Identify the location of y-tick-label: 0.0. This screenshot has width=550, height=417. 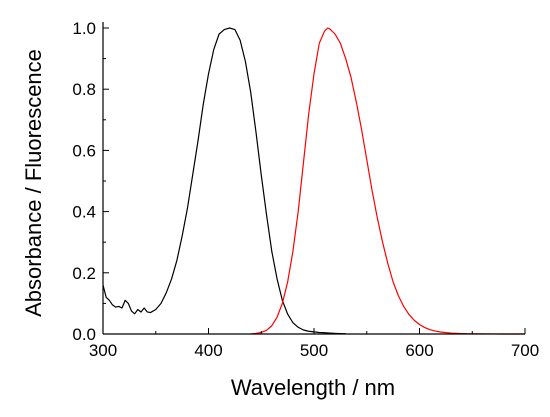
(84, 334).